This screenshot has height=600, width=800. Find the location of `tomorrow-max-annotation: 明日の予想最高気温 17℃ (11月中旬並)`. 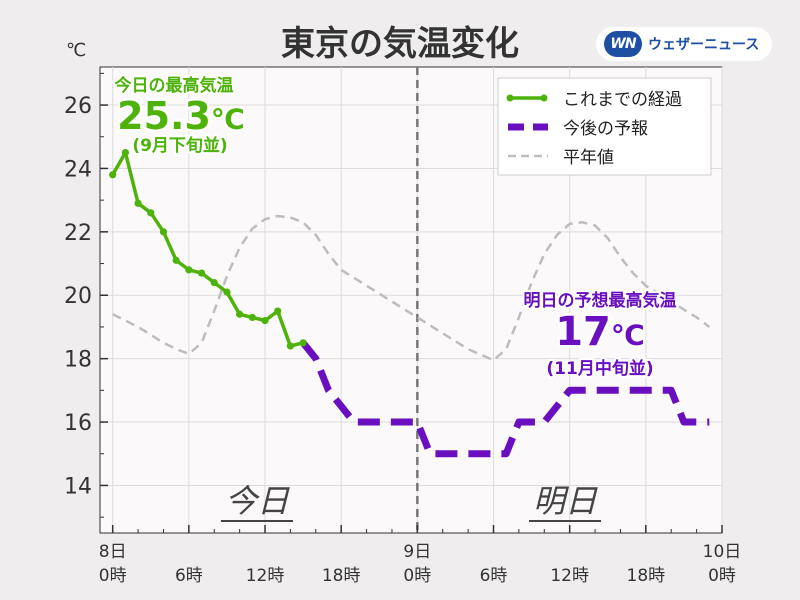

tomorrow-max-annotation: 明日の予想最高気温 17℃ (11月中旬並) is located at coordinates (600, 334).